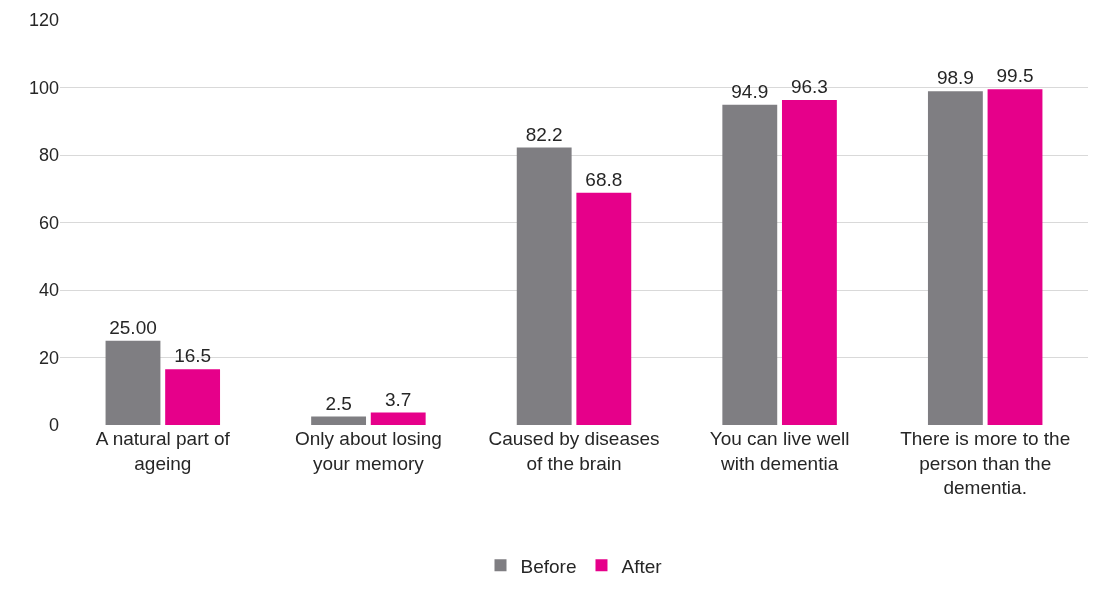 Image resolution: width=1098 pixels, height=594 pixels. I want to click on y-tick-label: 120, so click(43, 20).